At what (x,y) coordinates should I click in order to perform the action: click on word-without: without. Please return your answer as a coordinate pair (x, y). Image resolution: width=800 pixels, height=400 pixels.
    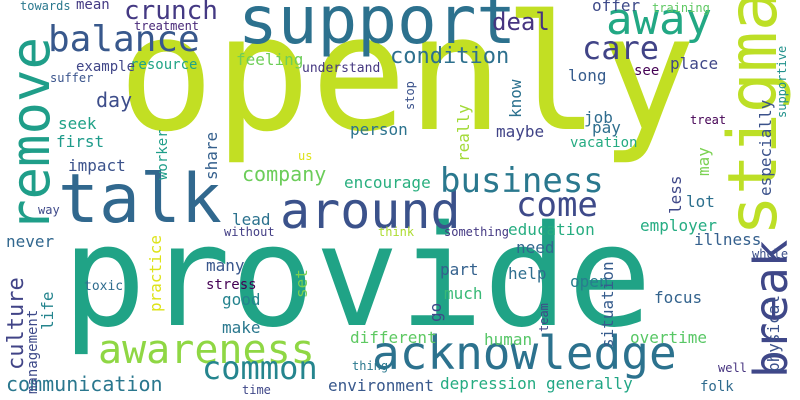
    Looking at the image, I should click on (249, 232).